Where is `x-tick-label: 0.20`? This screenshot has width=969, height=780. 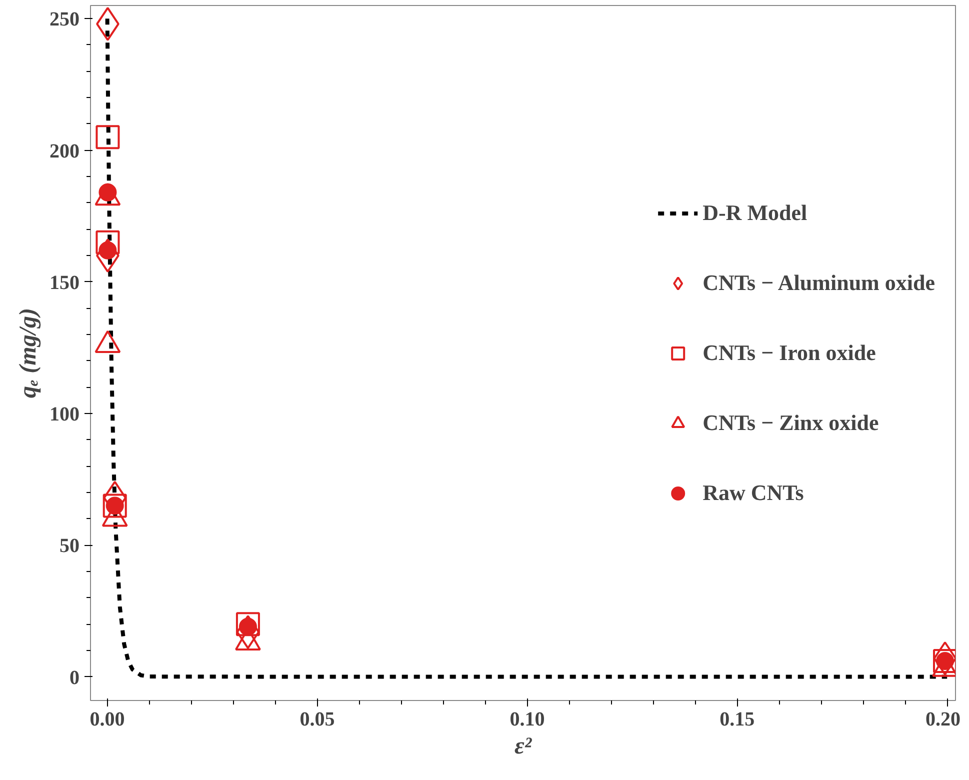
x-tick-label: 0.20 is located at coordinates (943, 719).